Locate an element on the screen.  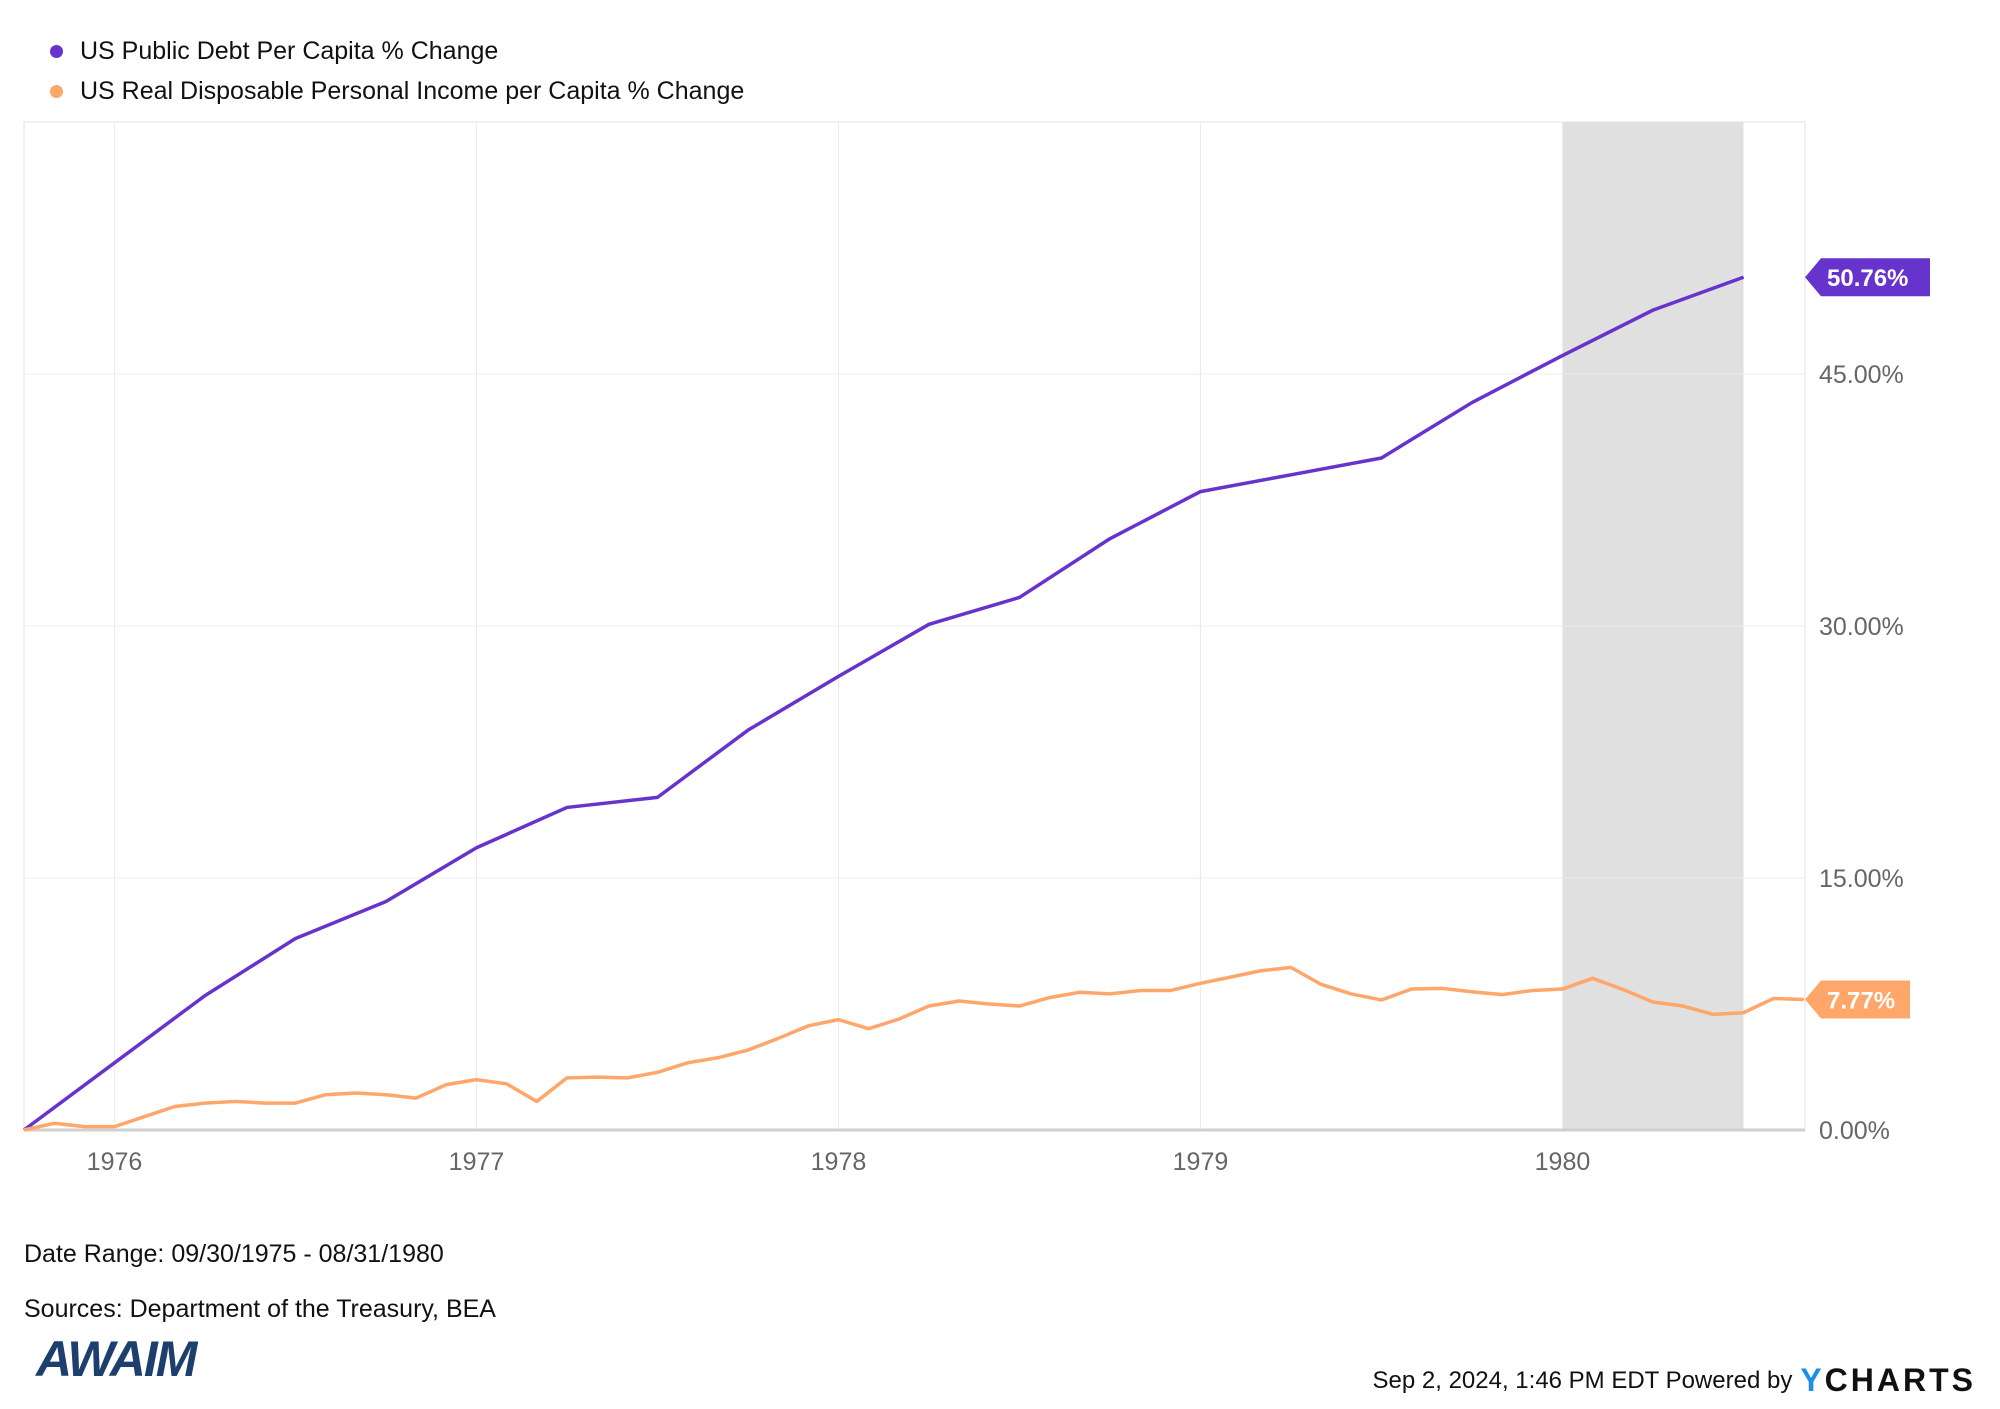
x-tick-label: 1976 is located at coordinates (115, 1162).